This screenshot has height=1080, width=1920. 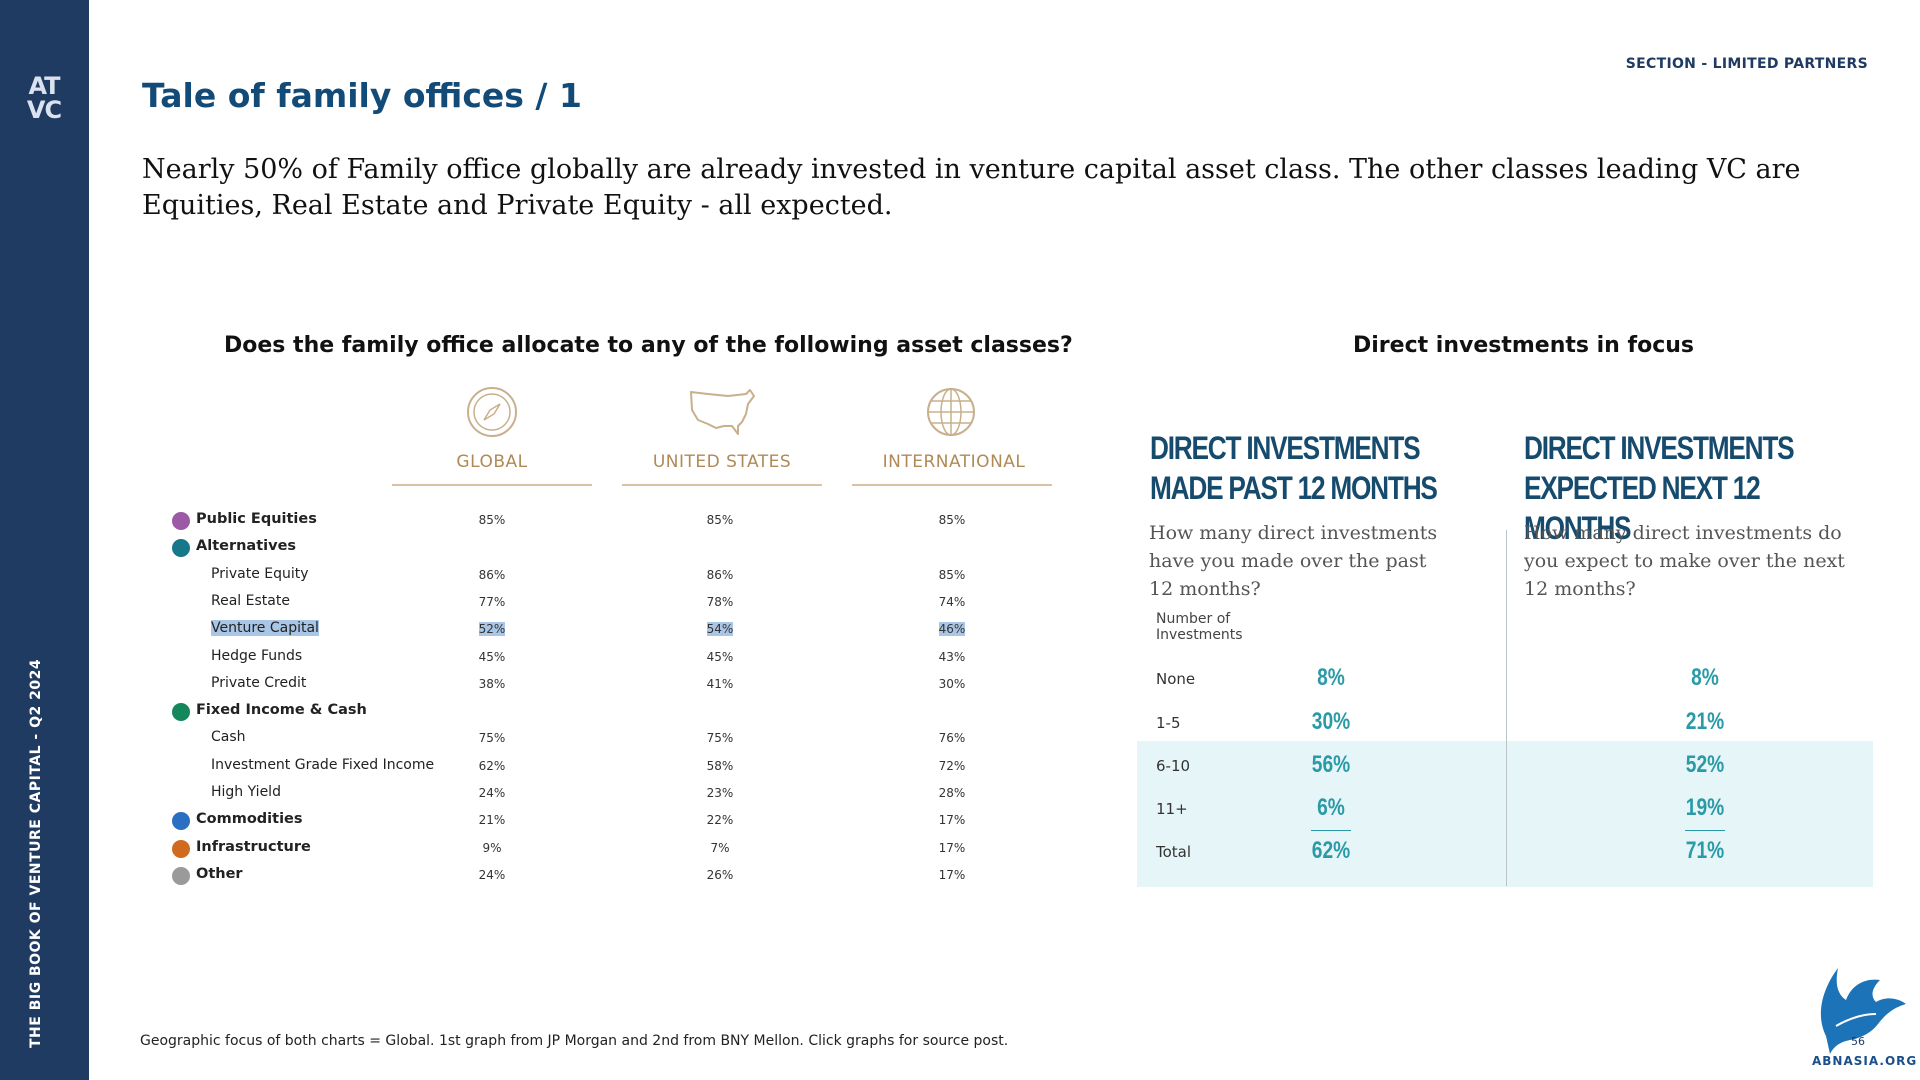 What do you see at coordinates (256, 519) in the screenshot?
I see `asset-class-label: Public Equities` at bounding box center [256, 519].